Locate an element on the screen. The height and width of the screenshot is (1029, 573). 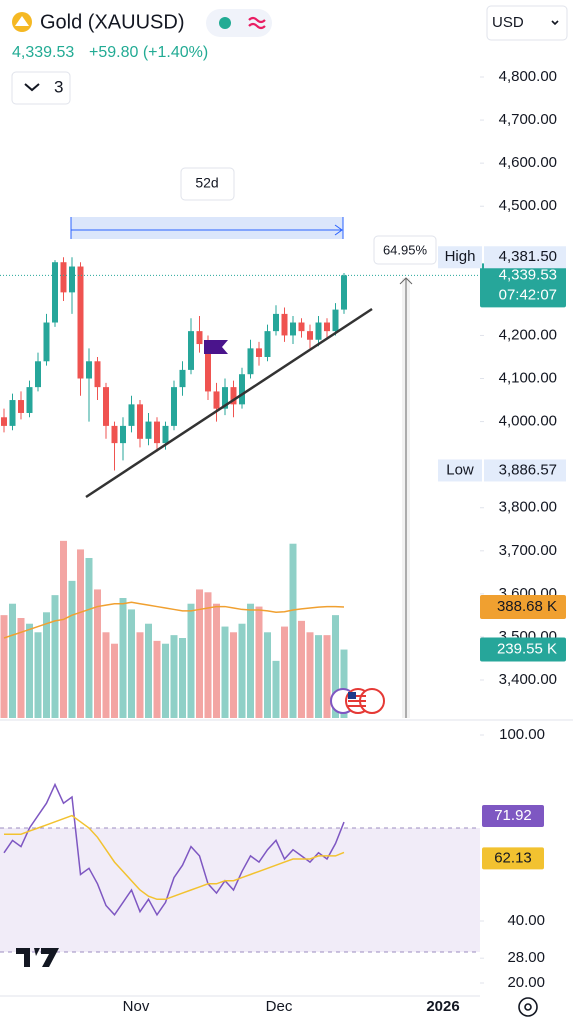
settings is located at coordinates (528, 1007).